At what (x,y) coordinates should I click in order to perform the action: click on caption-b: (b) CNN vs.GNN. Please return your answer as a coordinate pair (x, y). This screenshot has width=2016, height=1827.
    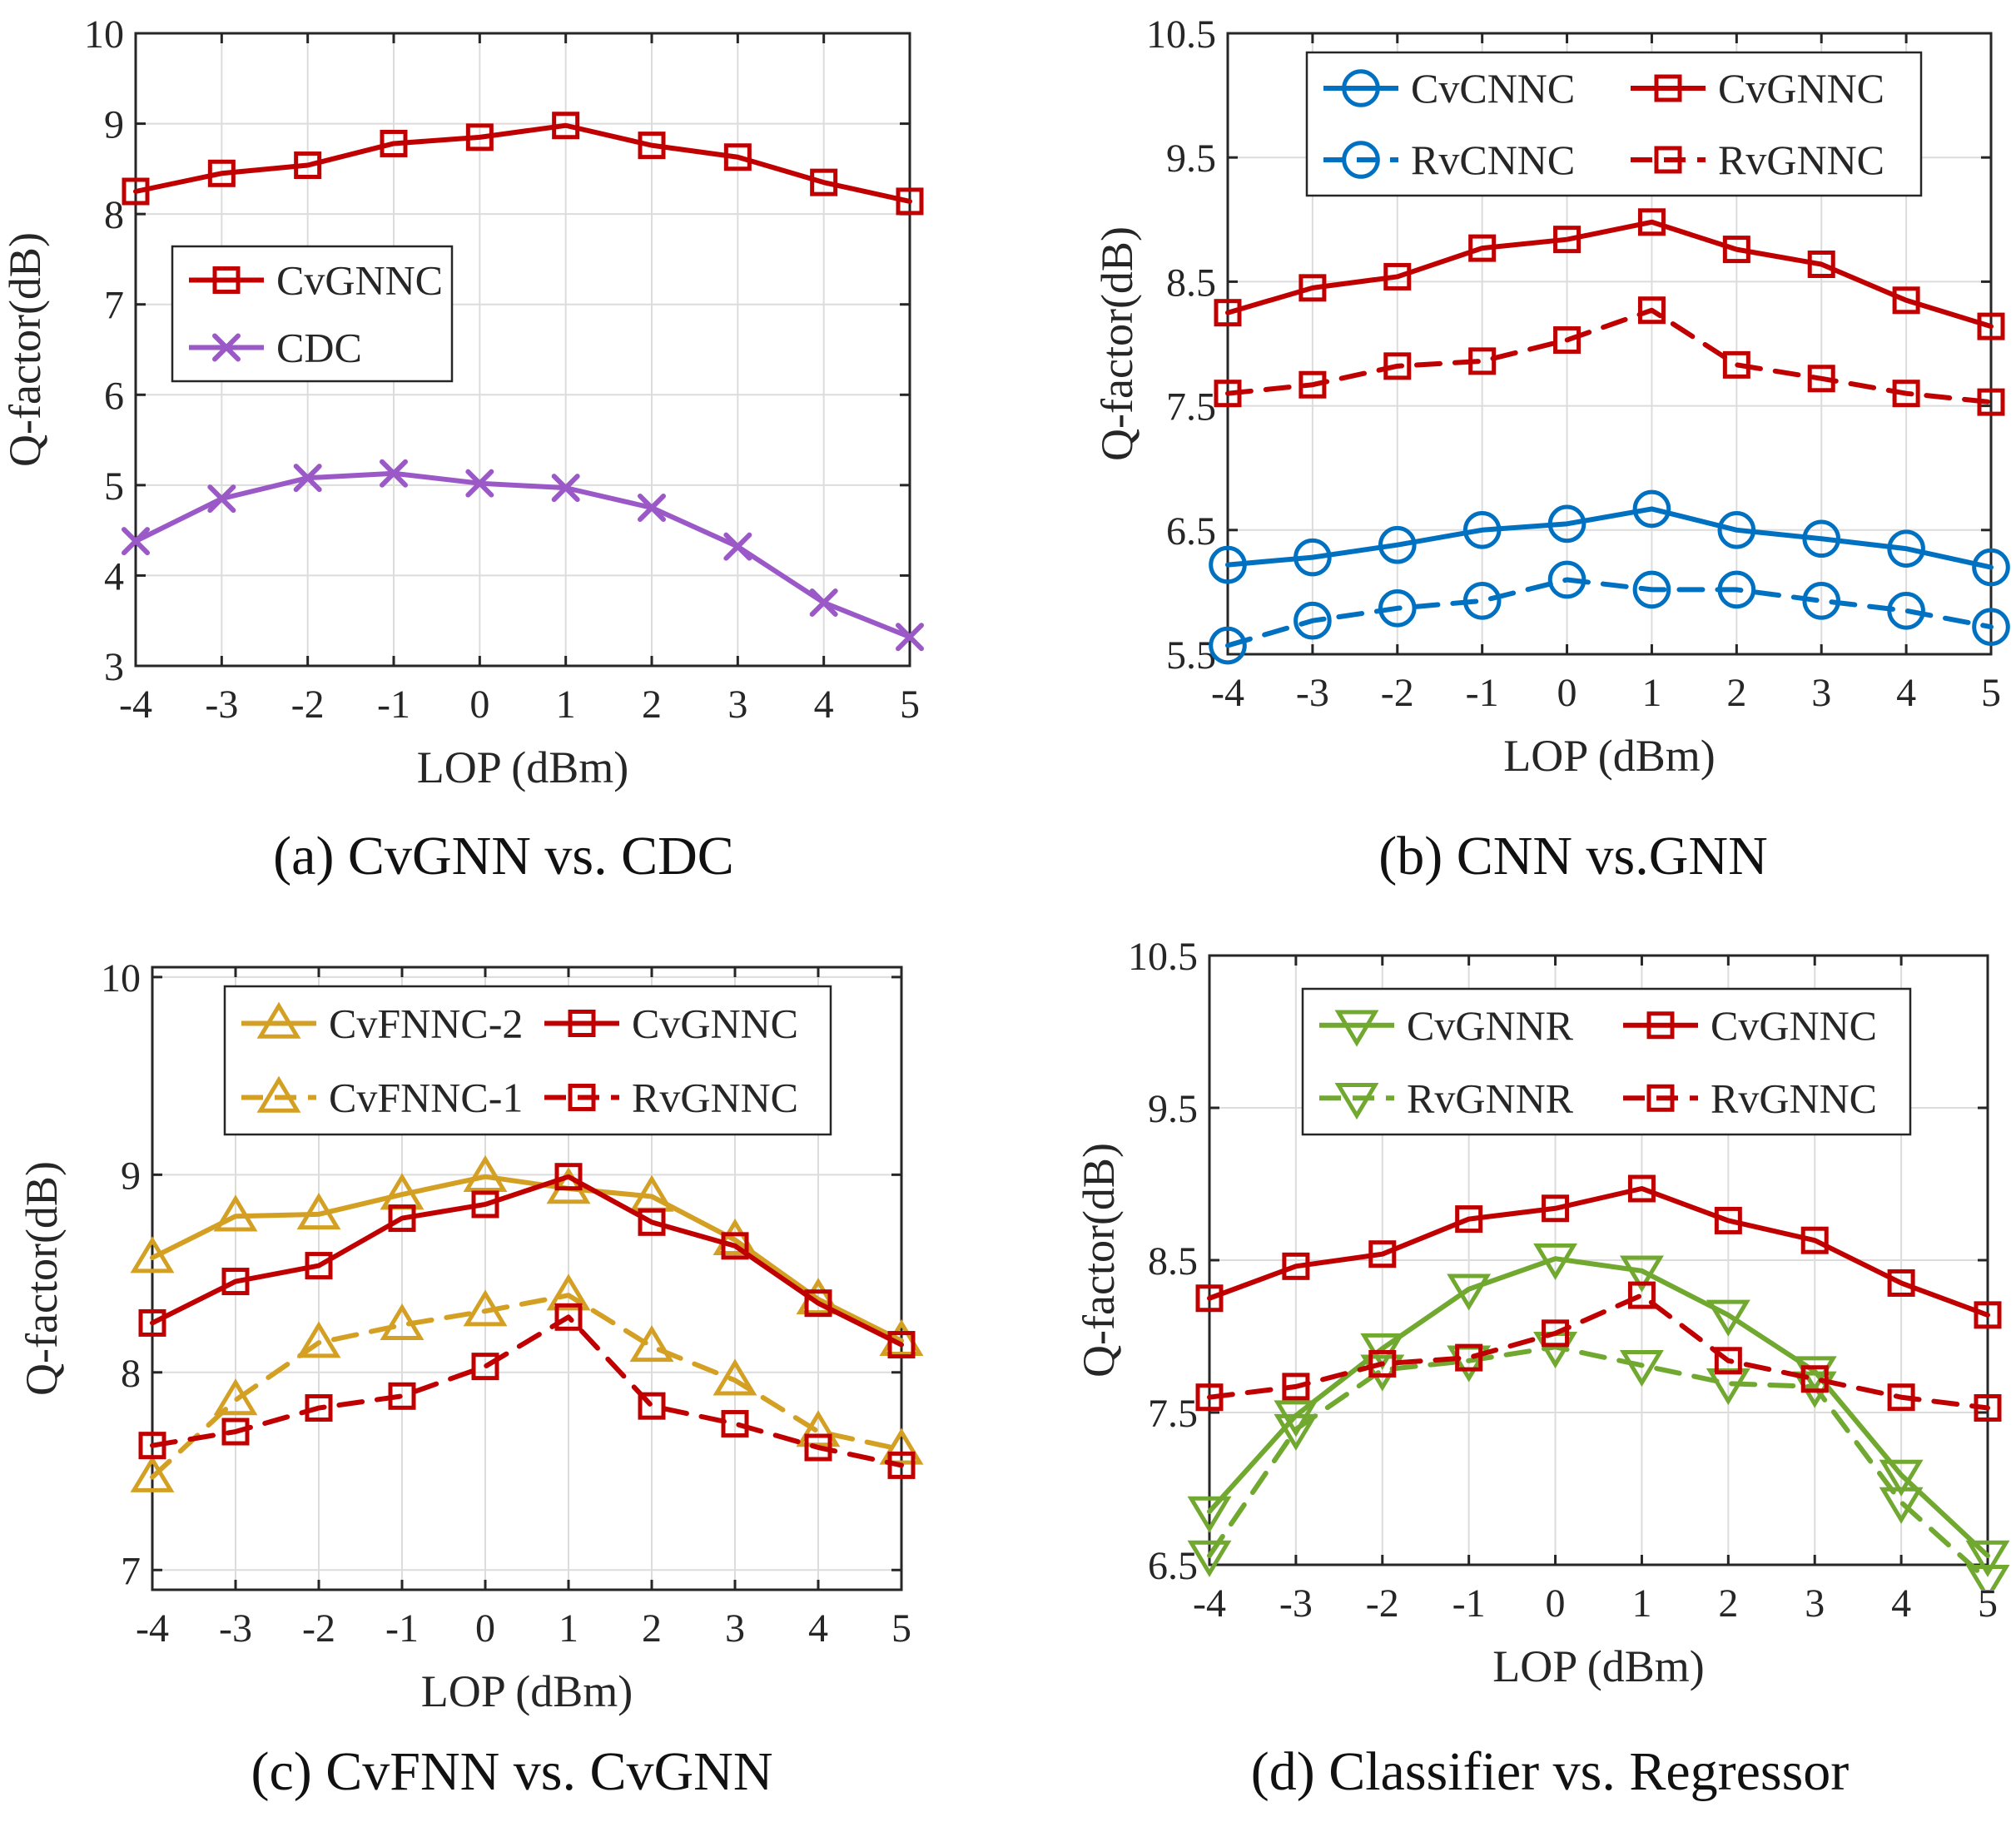
    Looking at the image, I should click on (1572, 856).